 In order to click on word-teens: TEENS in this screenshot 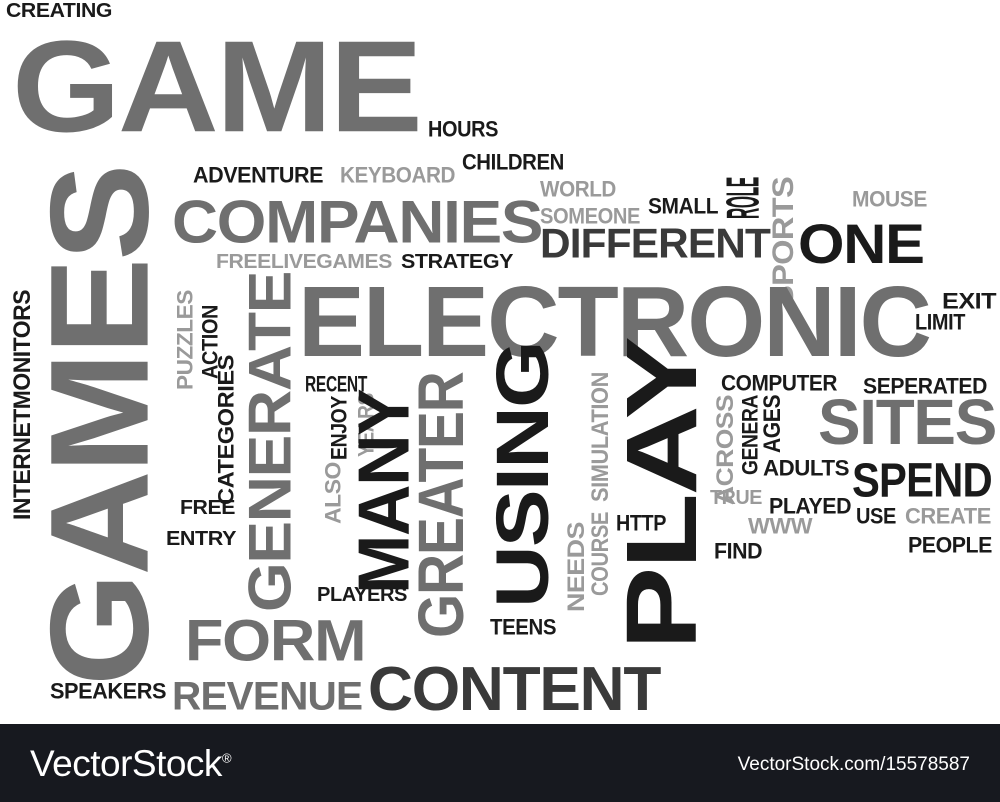, I will do `click(523, 627)`.